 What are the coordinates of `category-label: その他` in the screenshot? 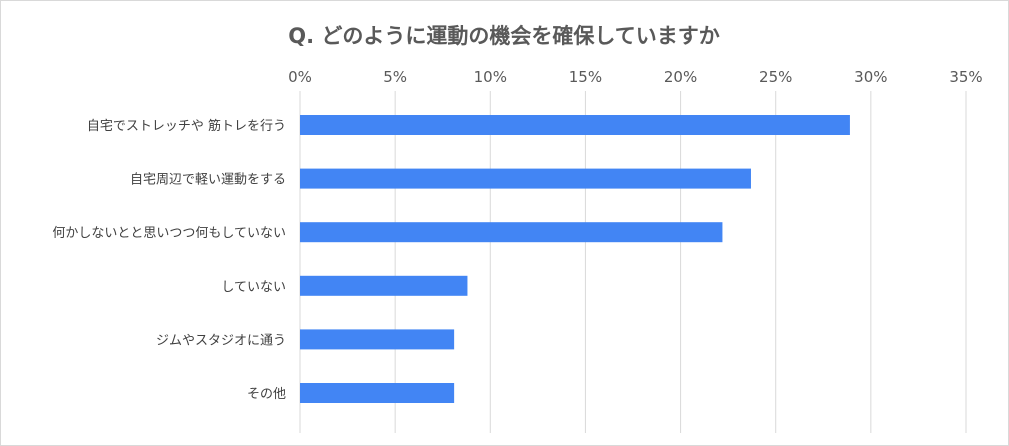 It's located at (266, 394).